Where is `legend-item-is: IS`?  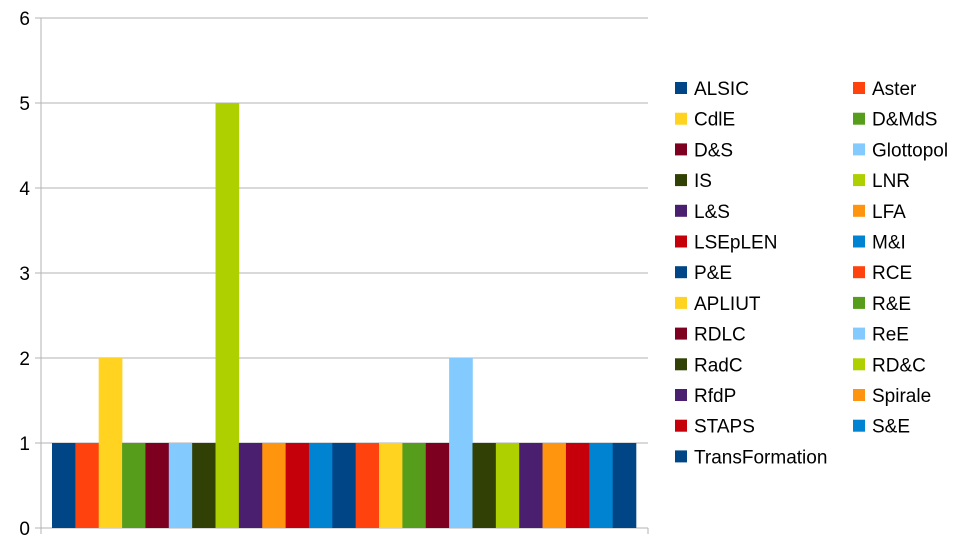 legend-item-is: IS is located at coordinates (693, 181).